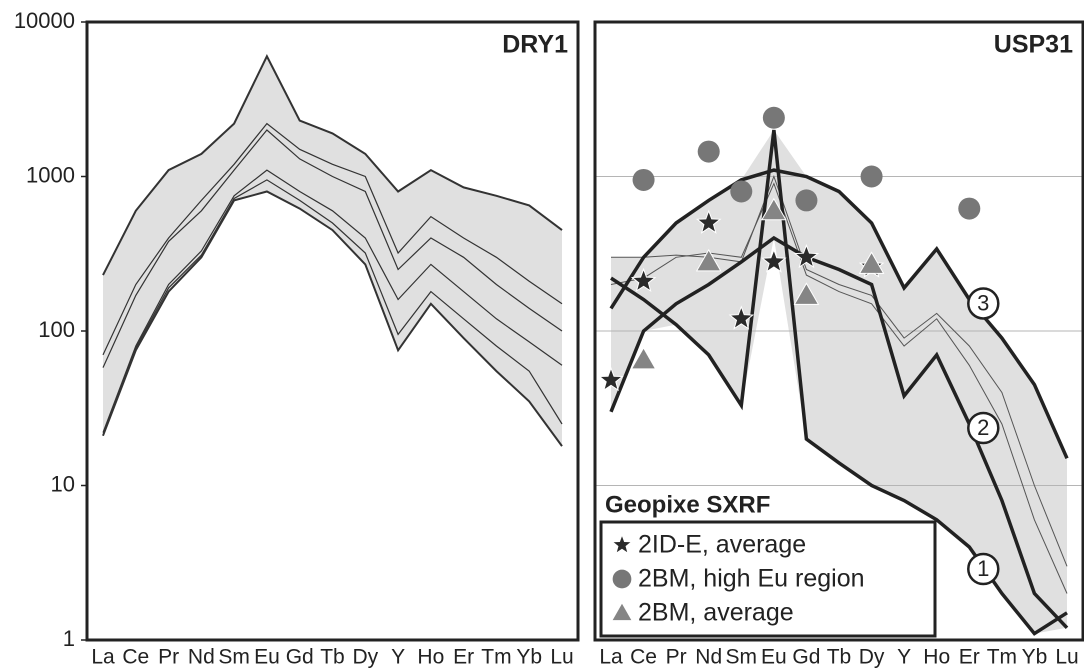  I want to click on line-label: 1, so click(983, 568).